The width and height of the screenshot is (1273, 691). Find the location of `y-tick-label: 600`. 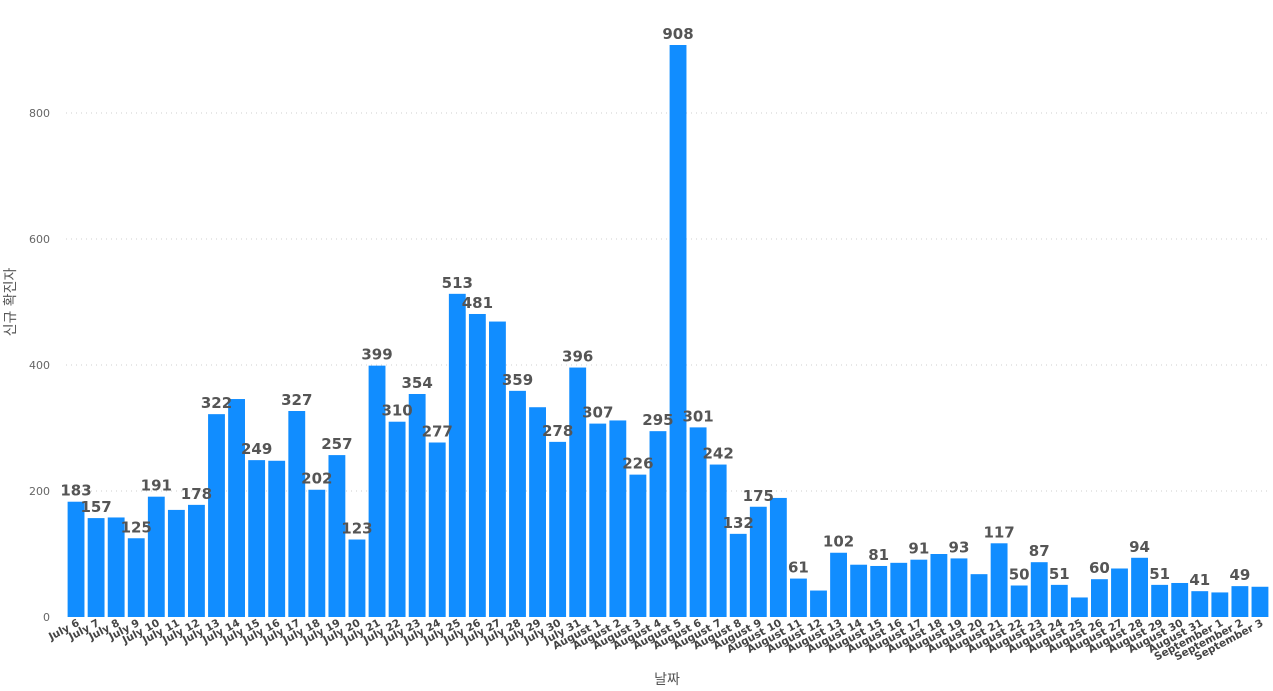

y-tick-label: 600 is located at coordinates (39, 239).